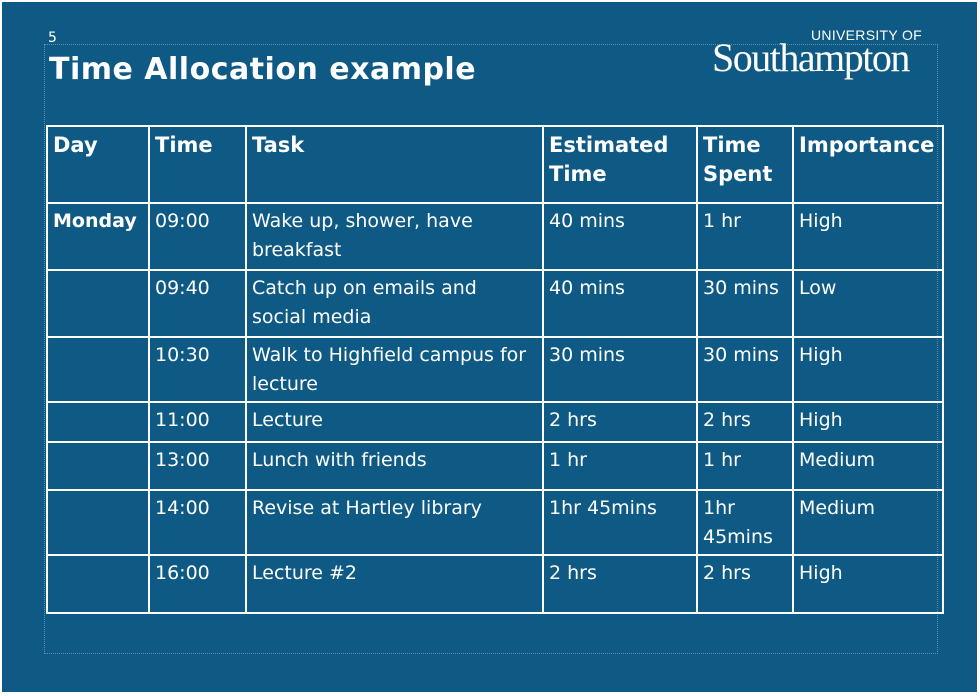 The height and width of the screenshot is (696, 980). Describe the element at coordinates (620, 466) in the screenshot. I see `cell-estimated-time: 1 hr` at that location.